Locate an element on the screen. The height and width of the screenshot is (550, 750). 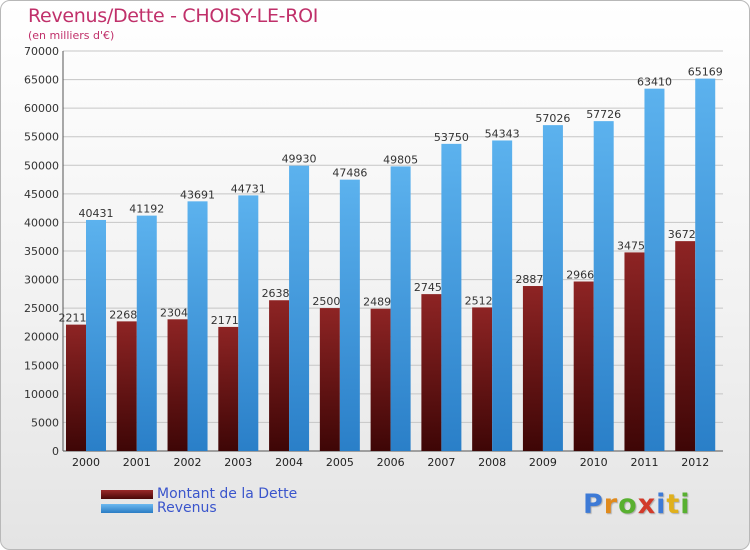
data-label-revenus: 63410 is located at coordinates (654, 82).